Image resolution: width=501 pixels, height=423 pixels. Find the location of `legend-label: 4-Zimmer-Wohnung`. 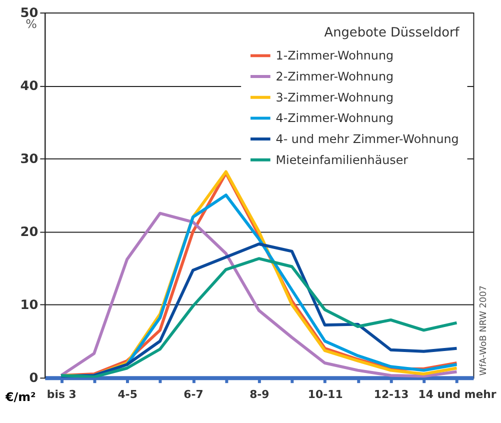

legend-label: 4-Zimmer-Wohnung is located at coordinates (335, 118).